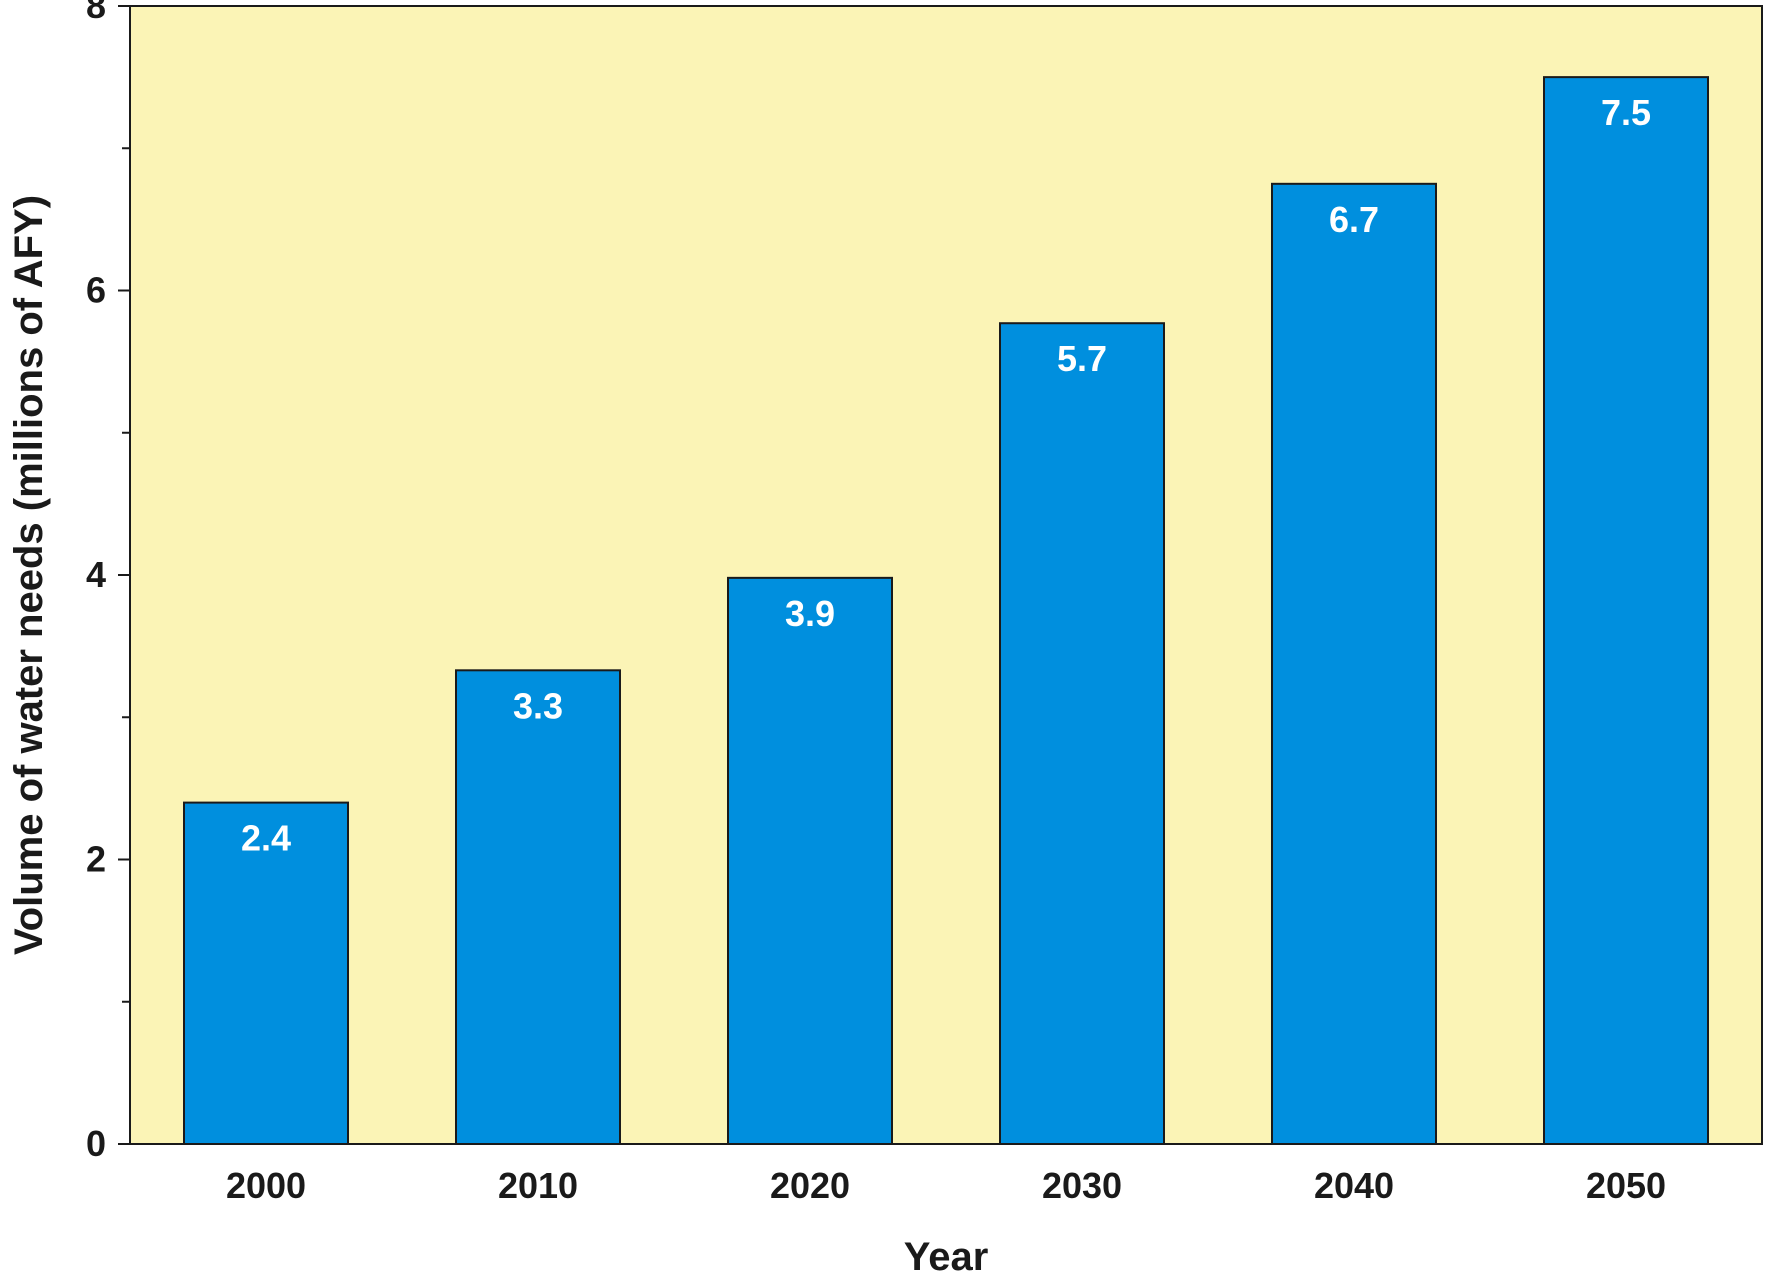  What do you see at coordinates (96, 574) in the screenshot?
I see `y-tick-label-4: 4` at bounding box center [96, 574].